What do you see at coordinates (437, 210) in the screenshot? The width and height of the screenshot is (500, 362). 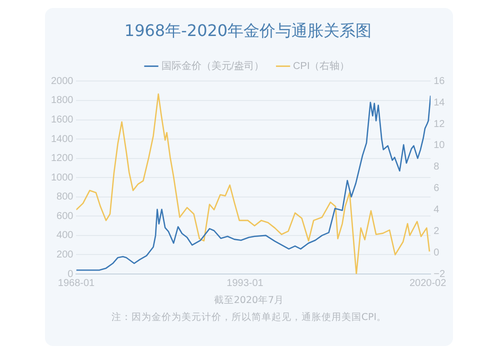 I see `y2-tick-label: 4` at bounding box center [437, 210].